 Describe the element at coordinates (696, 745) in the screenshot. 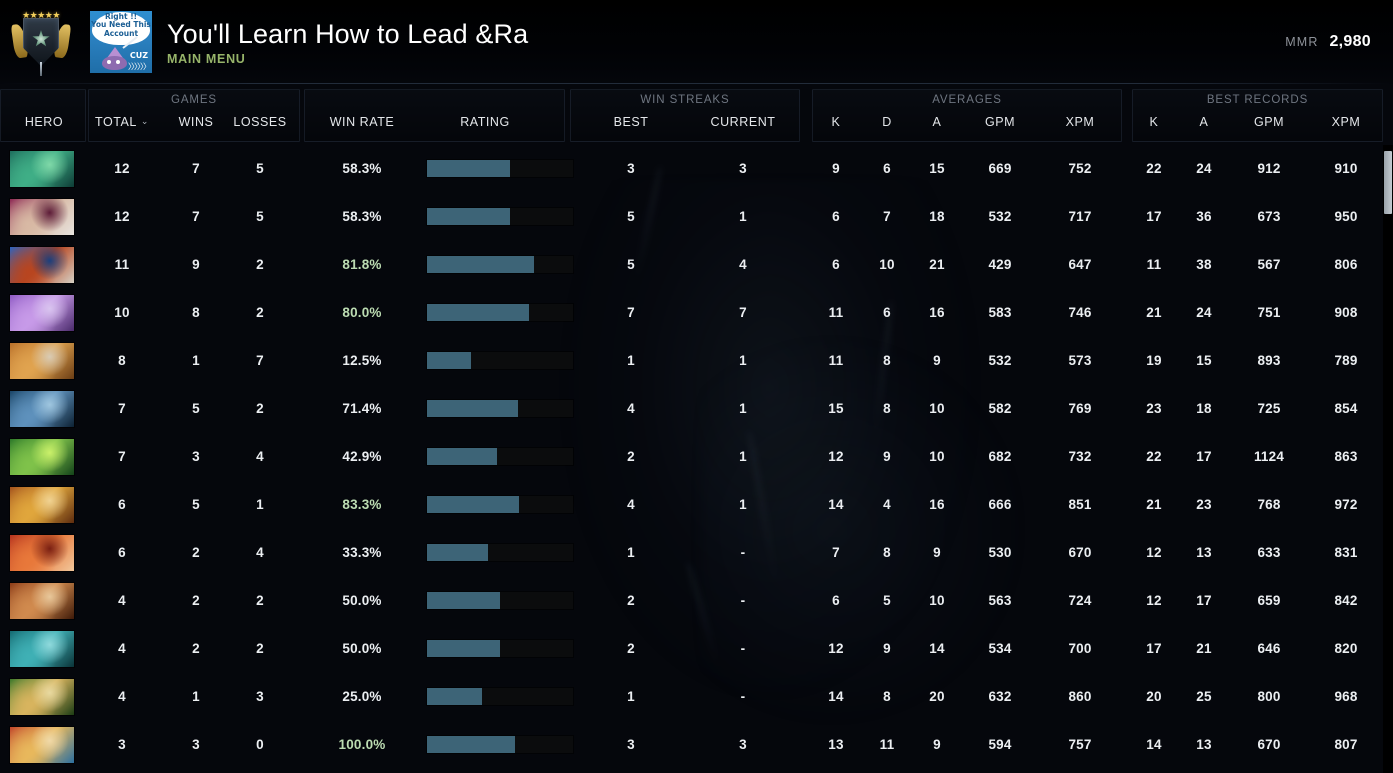

I see `table-row: 3 3 0 3 3 13 11 9 594 757 14 13 670 807 100.0%` at that location.